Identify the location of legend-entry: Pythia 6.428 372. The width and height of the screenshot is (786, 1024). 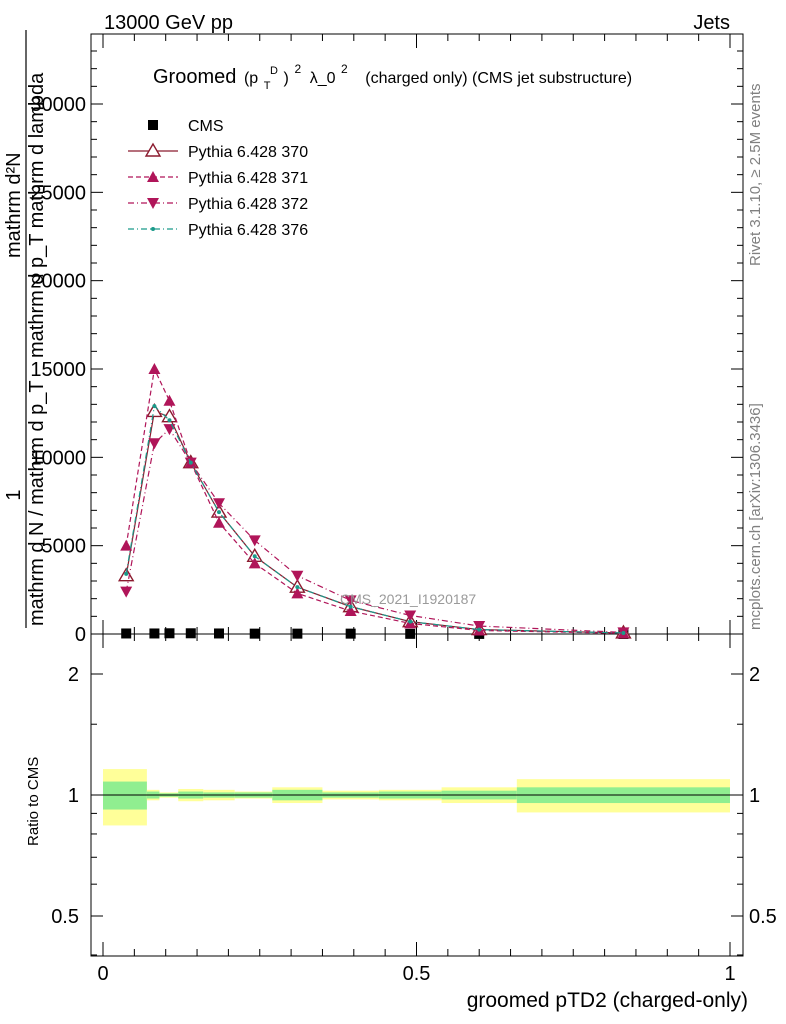
(218, 204).